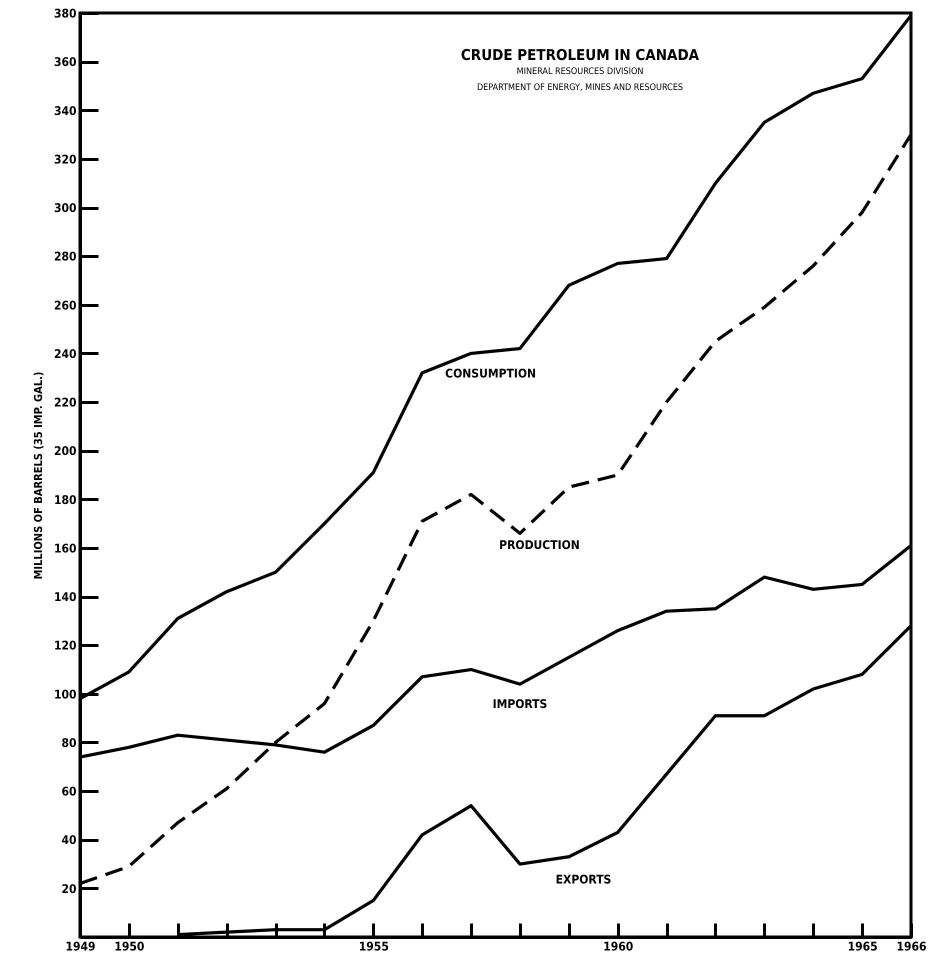  I want to click on y-tick-label: 60, so click(68, 791).